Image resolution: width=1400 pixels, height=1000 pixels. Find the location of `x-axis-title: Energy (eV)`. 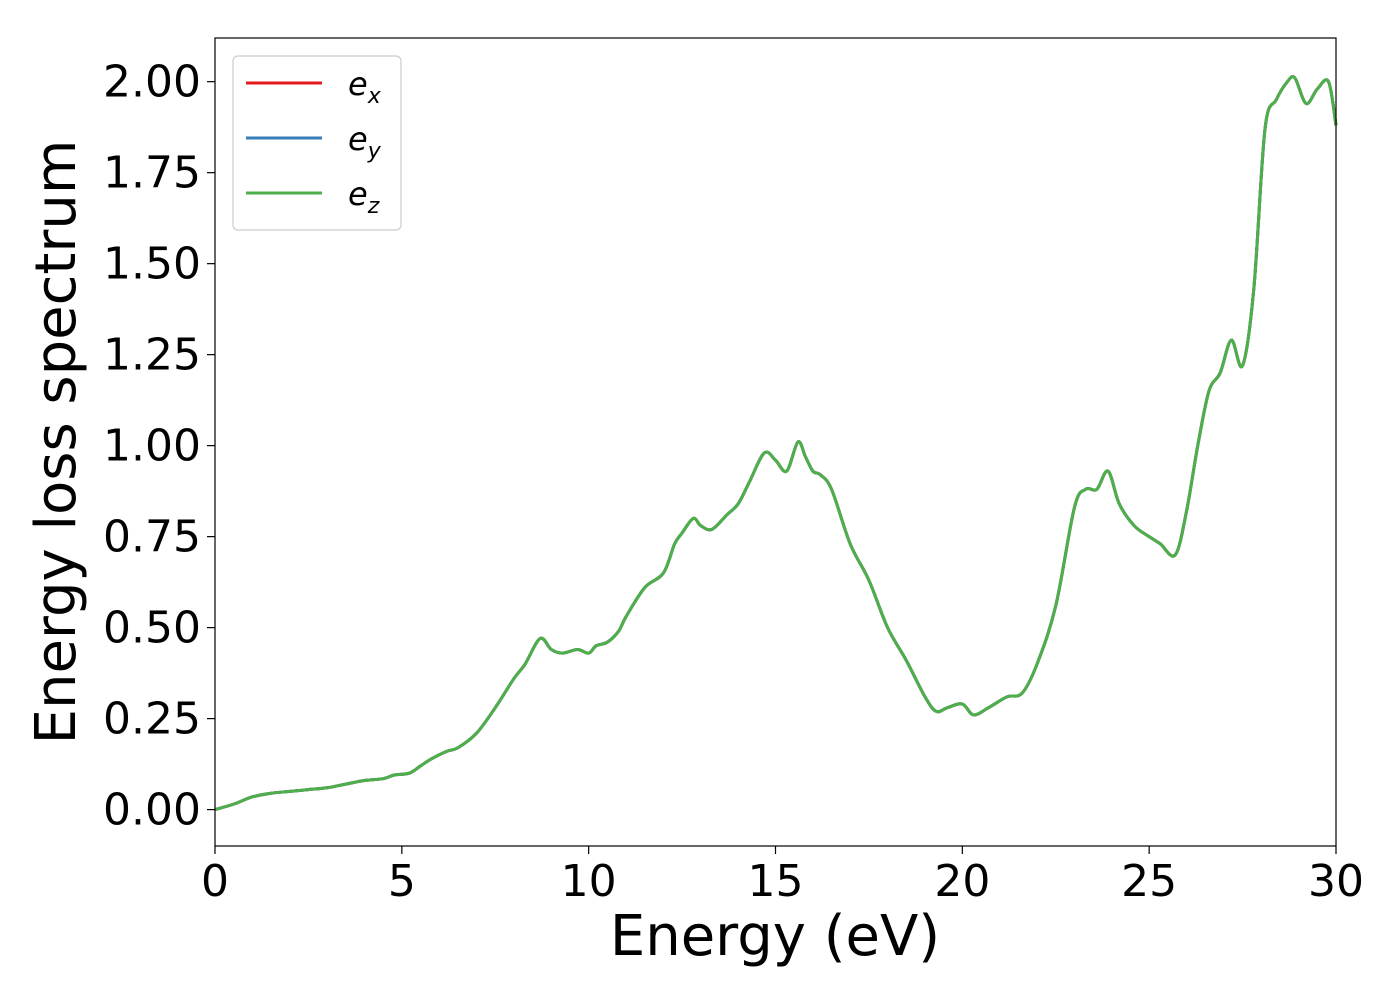

x-axis-title: Energy (eV) is located at coordinates (775, 936).